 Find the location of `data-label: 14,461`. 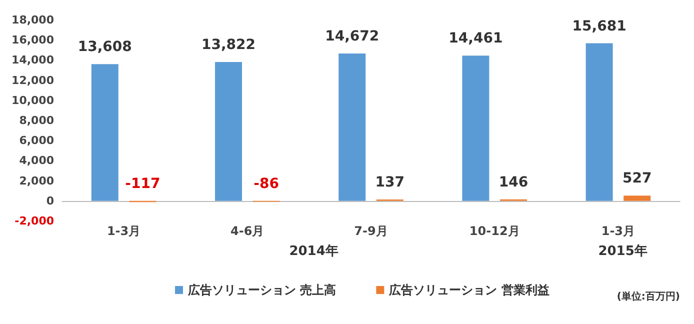

data-label: 14,461 is located at coordinates (475, 38).